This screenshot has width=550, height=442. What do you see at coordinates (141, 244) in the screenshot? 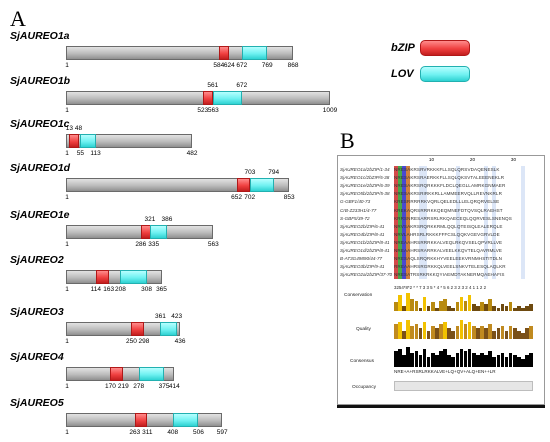
I see `position-label-below: 286` at bounding box center [141, 244].